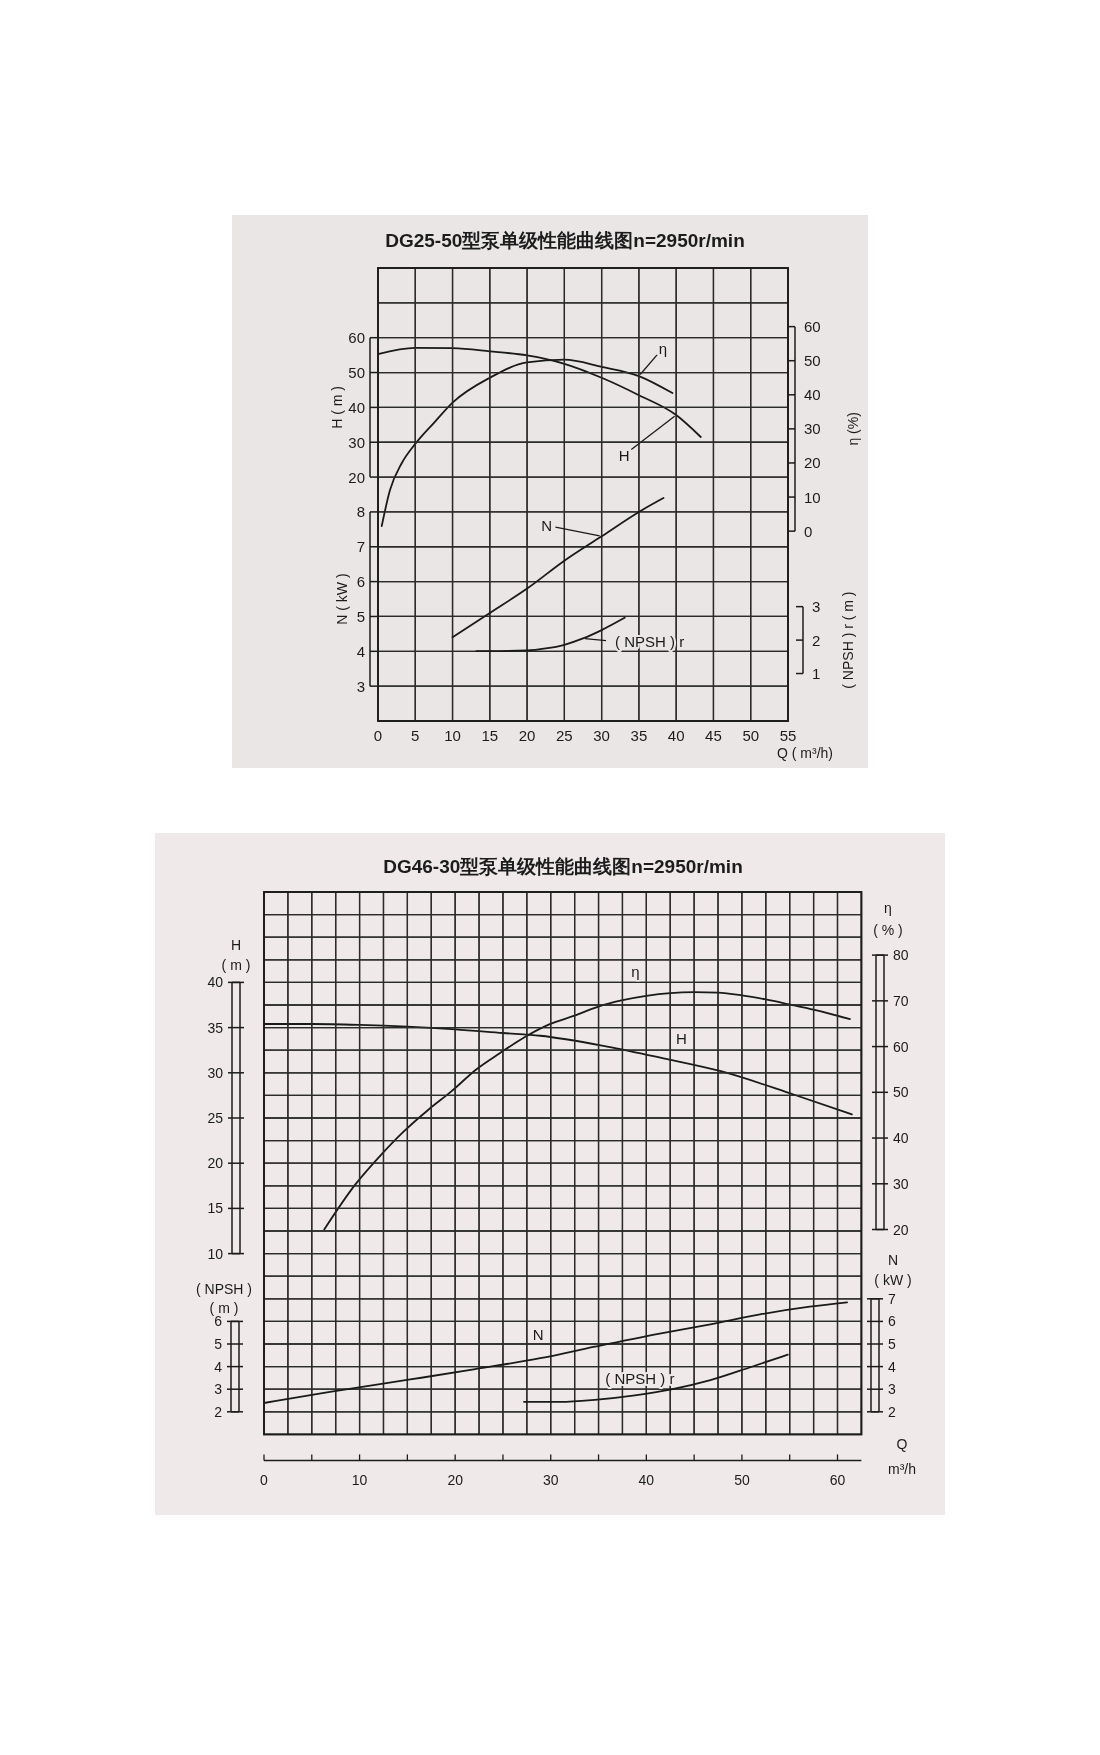 The image size is (1100, 1755). Describe the element at coordinates (565, 240) in the screenshot. I see `chart-title: DG25-50型泵单级性能曲线图n=2950r/min` at that location.